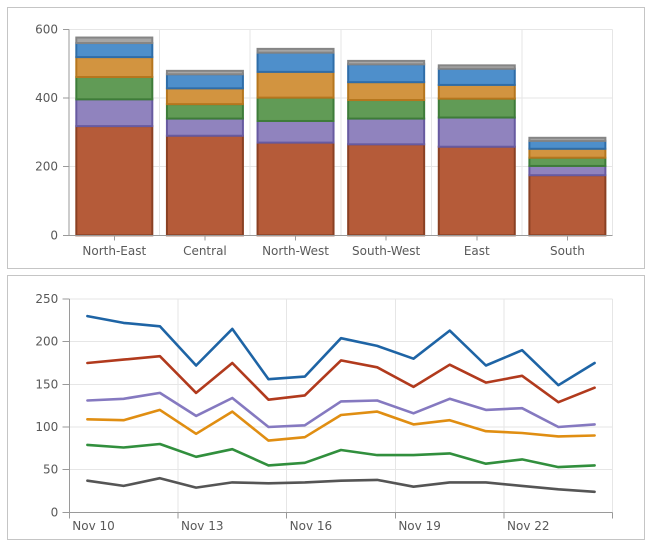 This screenshot has width=650, height=548. Describe the element at coordinates (476, 76) in the screenshot. I see `bar-segment-stack-blue-East` at that location.